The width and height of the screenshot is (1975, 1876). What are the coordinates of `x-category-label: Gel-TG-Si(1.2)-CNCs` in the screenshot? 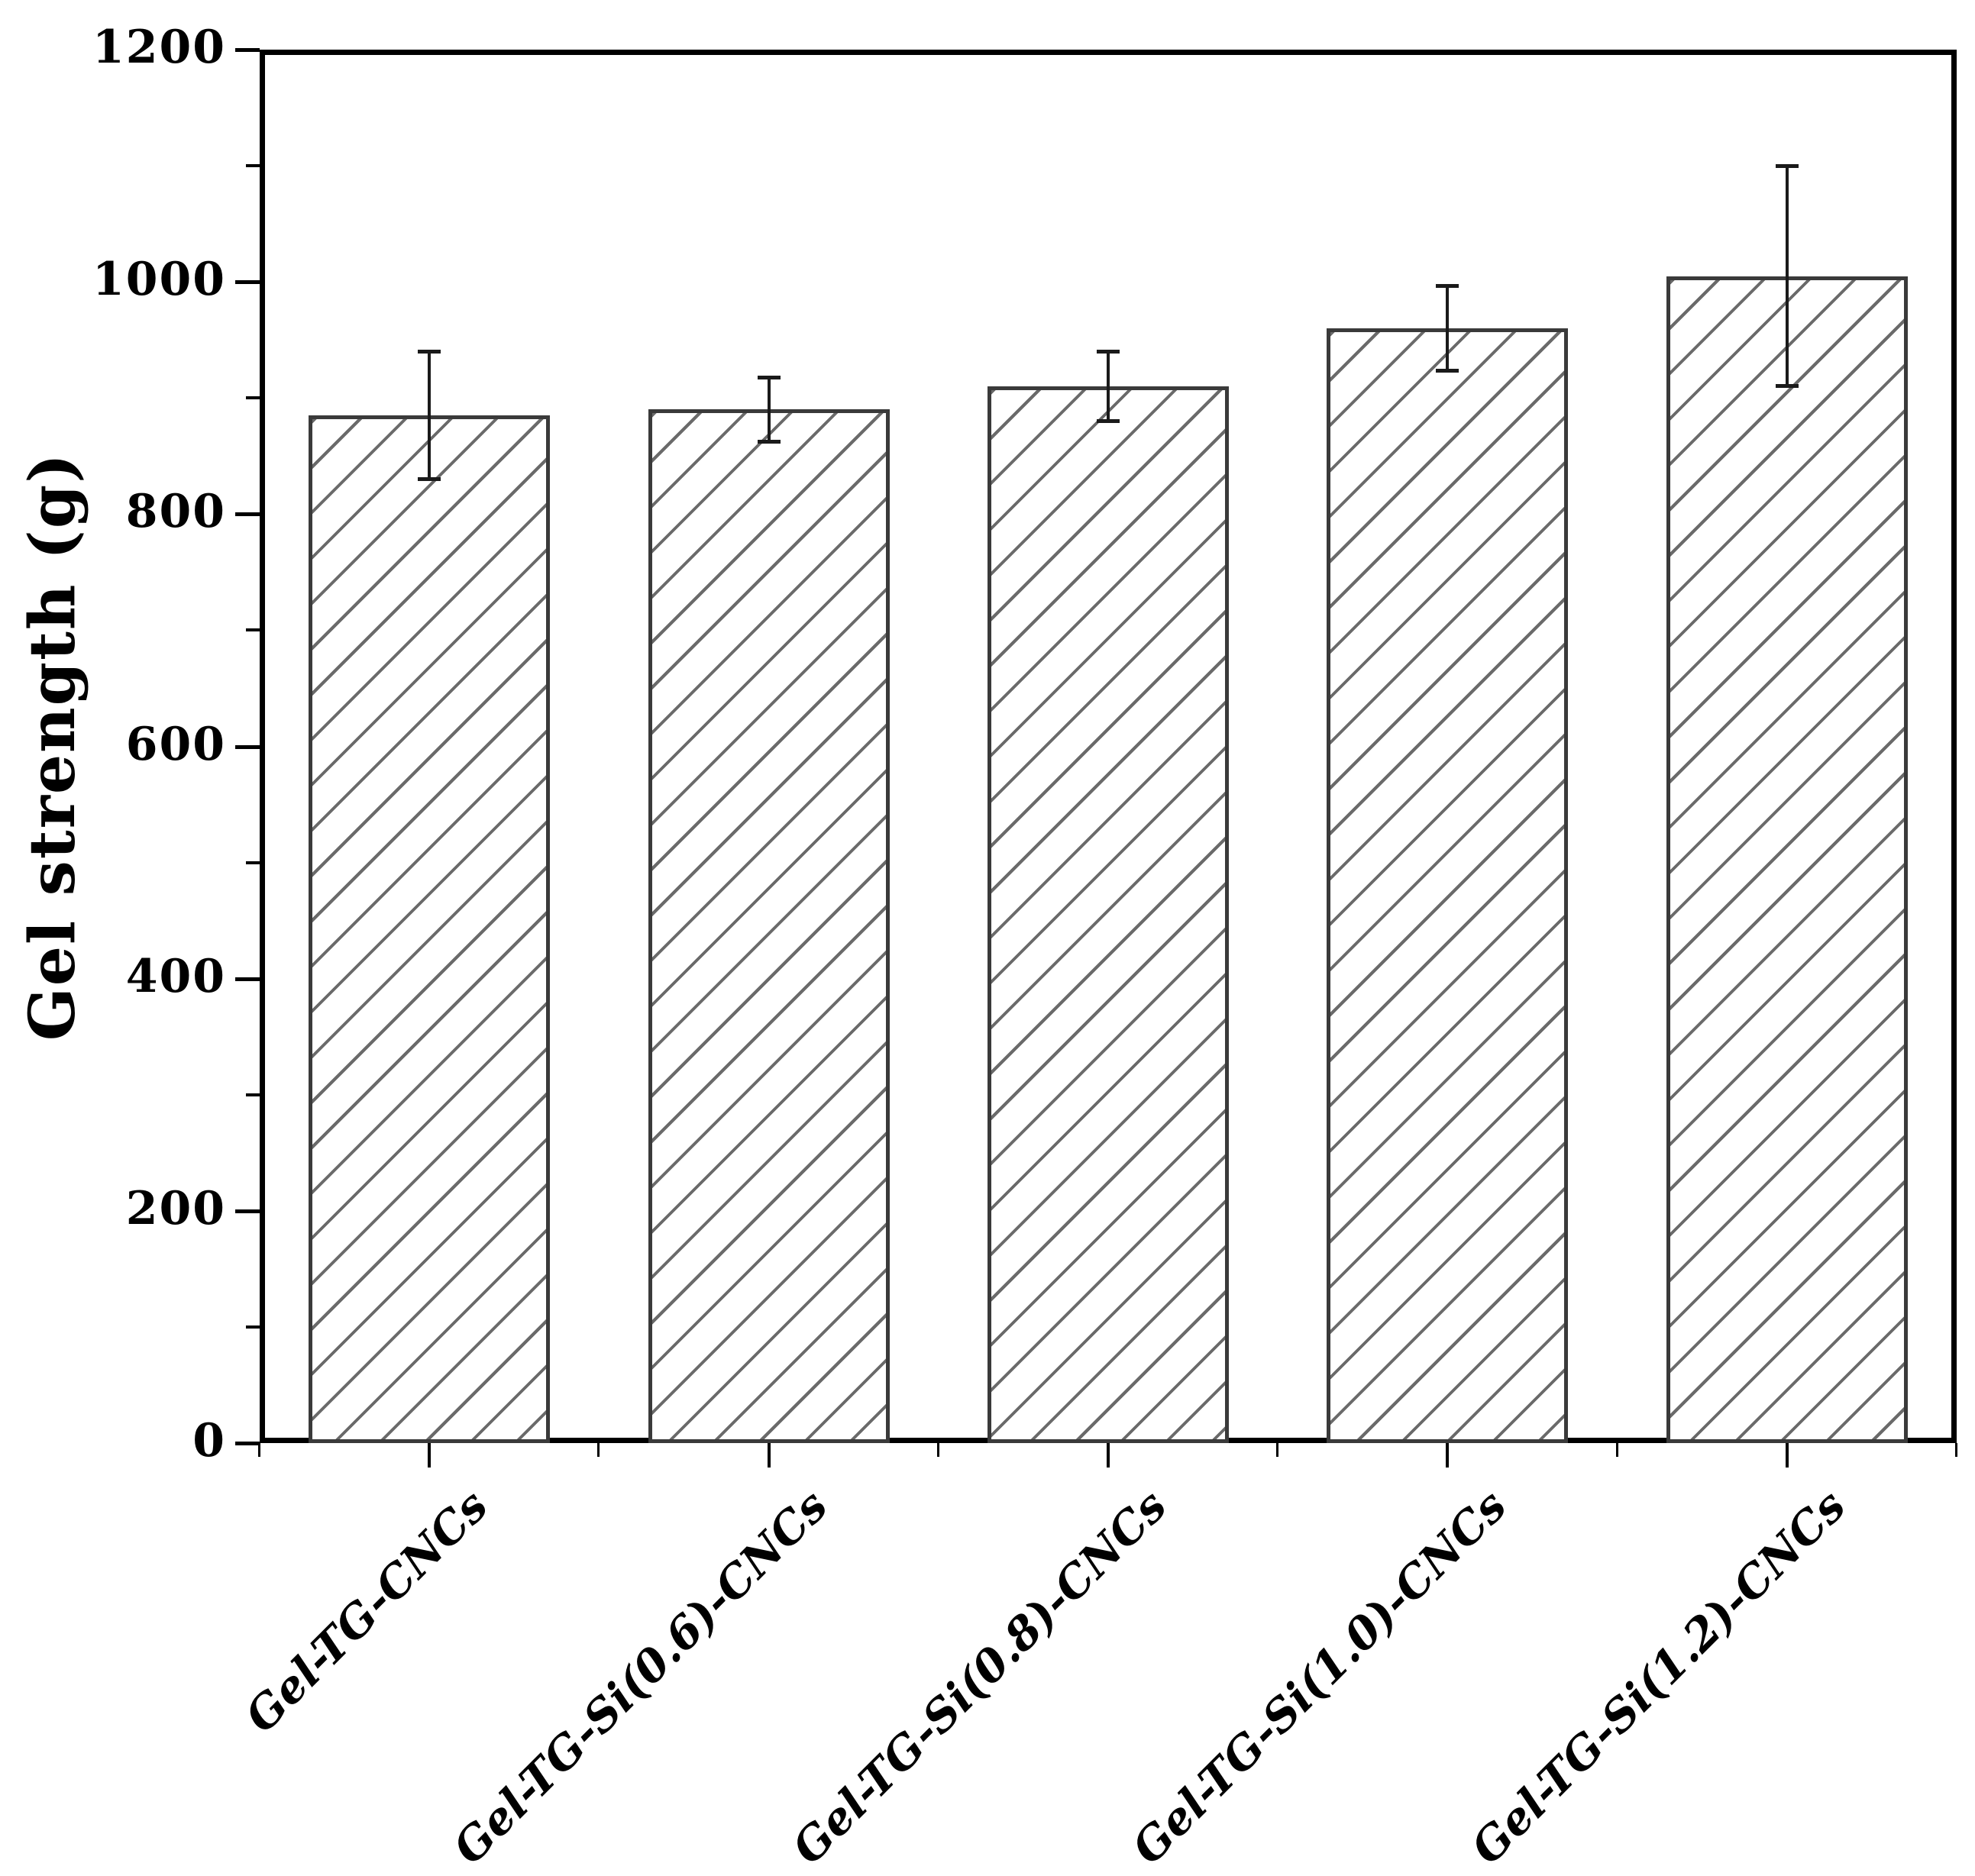 It's located at (1658, 1677).